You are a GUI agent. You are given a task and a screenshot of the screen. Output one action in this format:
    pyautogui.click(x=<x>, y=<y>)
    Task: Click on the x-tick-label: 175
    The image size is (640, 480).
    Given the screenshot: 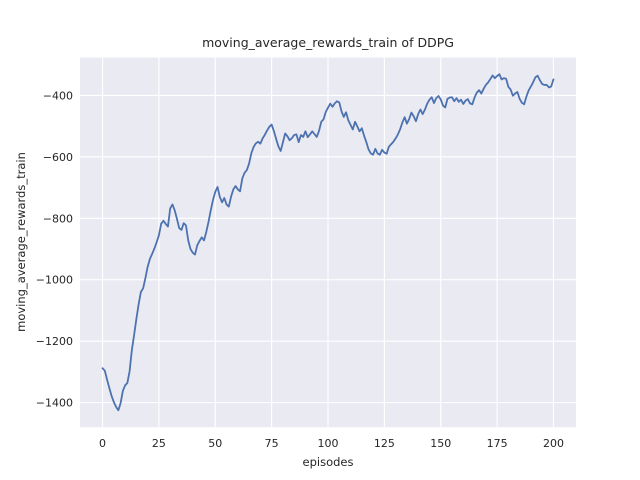 What is the action you would take?
    pyautogui.click(x=497, y=443)
    